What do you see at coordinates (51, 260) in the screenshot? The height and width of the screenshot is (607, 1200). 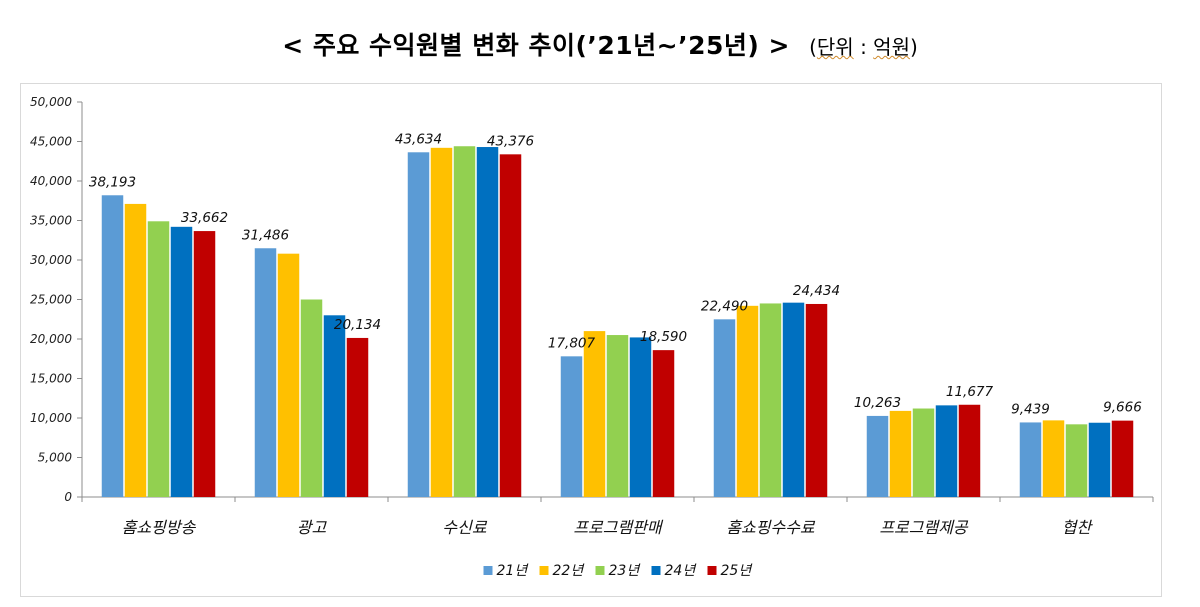 I see `y-tick-label: 30,000` at bounding box center [51, 260].